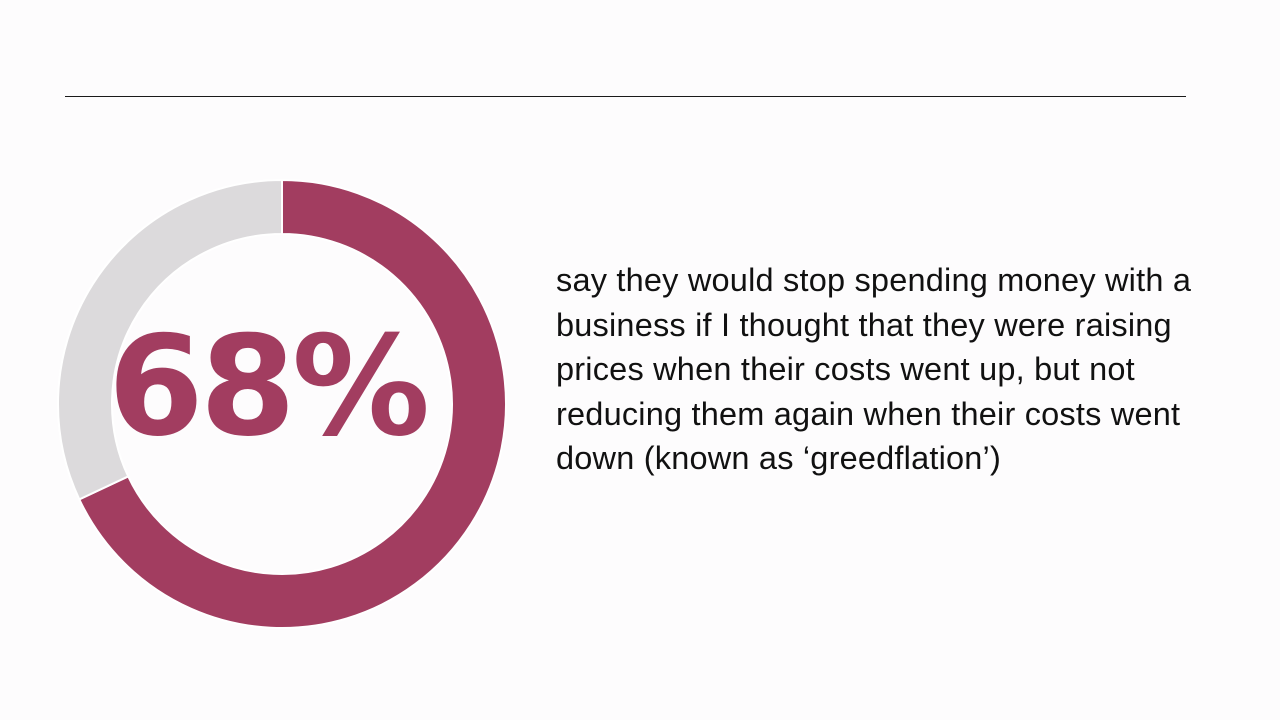 Image resolution: width=1280 pixels, height=720 pixels. What do you see at coordinates (267, 386) in the screenshot?
I see `center-percentage-label: 68%` at bounding box center [267, 386].